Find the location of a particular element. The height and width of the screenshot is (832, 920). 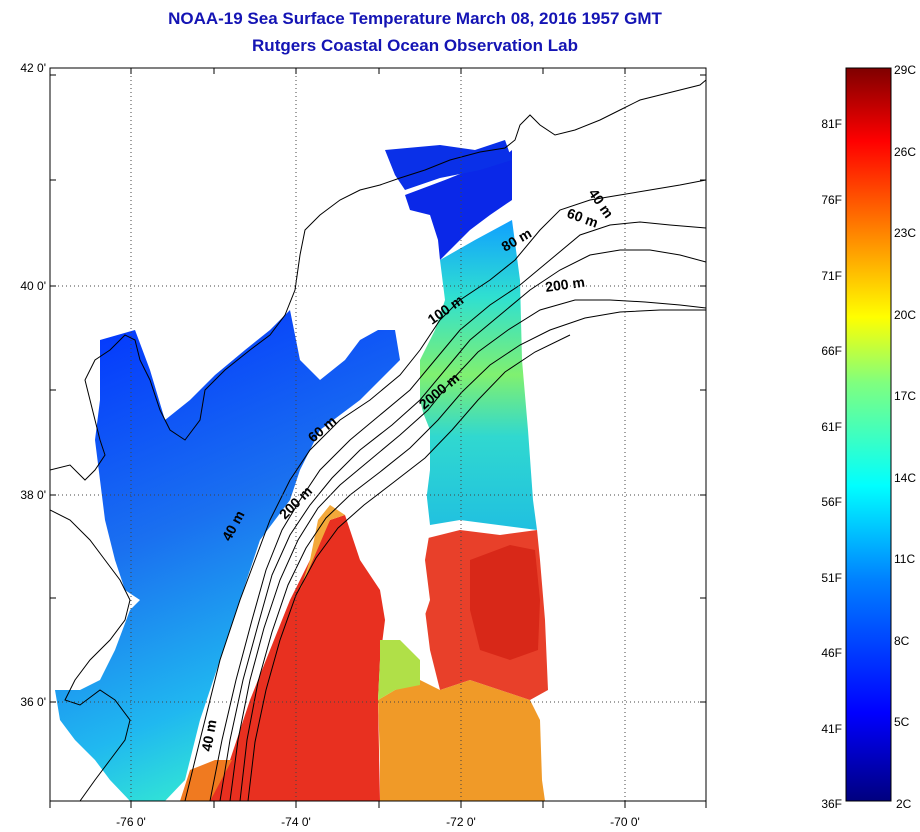

cb-c-2: 2C is located at coordinates (904, 804).